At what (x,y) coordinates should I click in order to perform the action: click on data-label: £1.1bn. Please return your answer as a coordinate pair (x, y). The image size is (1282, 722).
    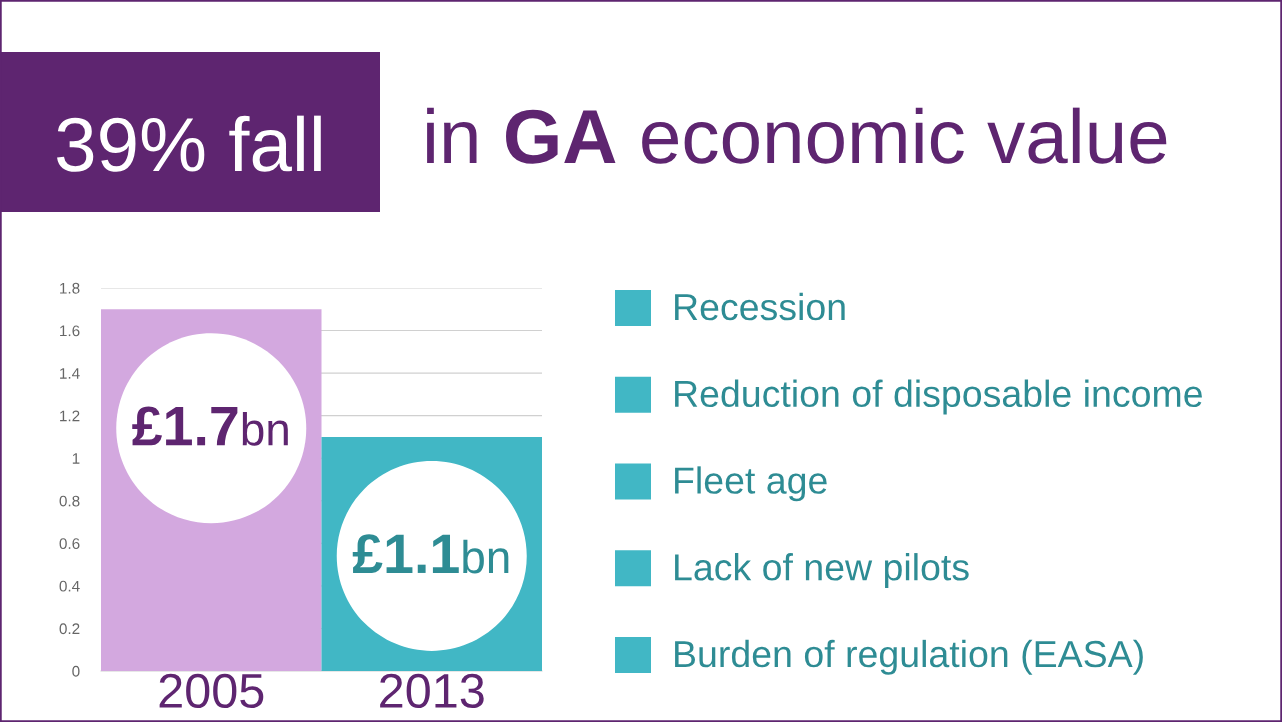
    Looking at the image, I should click on (430, 554).